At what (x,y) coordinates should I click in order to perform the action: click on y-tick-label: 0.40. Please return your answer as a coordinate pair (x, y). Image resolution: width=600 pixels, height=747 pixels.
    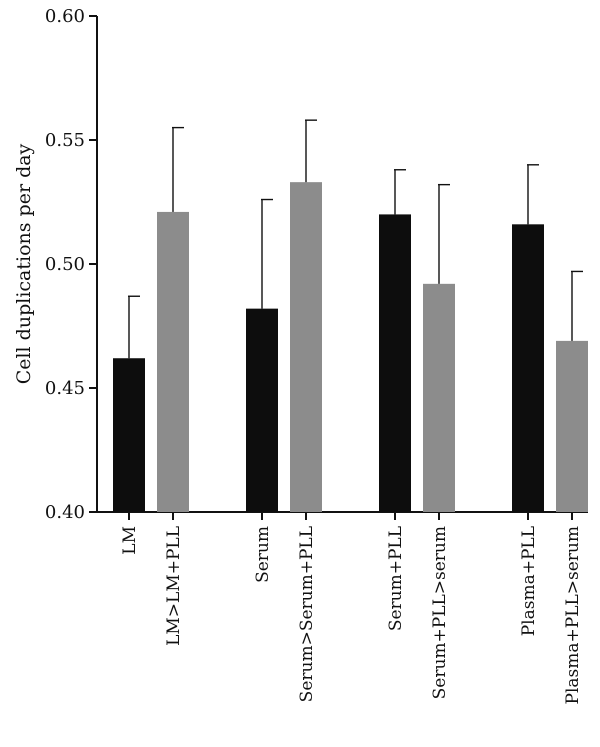
    Looking at the image, I should click on (65, 512).